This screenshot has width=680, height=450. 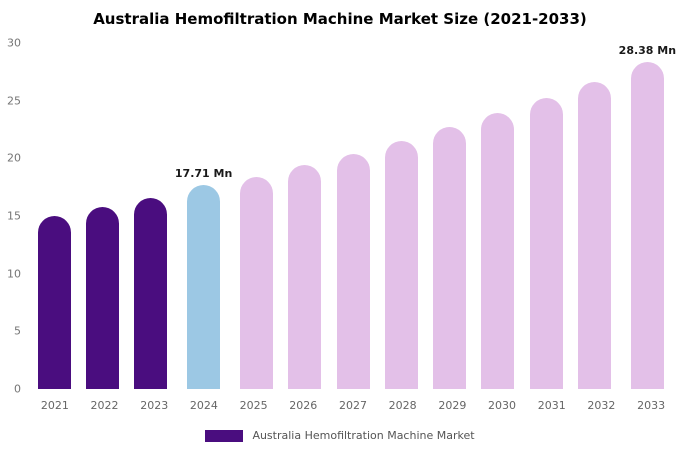 I want to click on x-tick-label: 2028, so click(x=402, y=405).